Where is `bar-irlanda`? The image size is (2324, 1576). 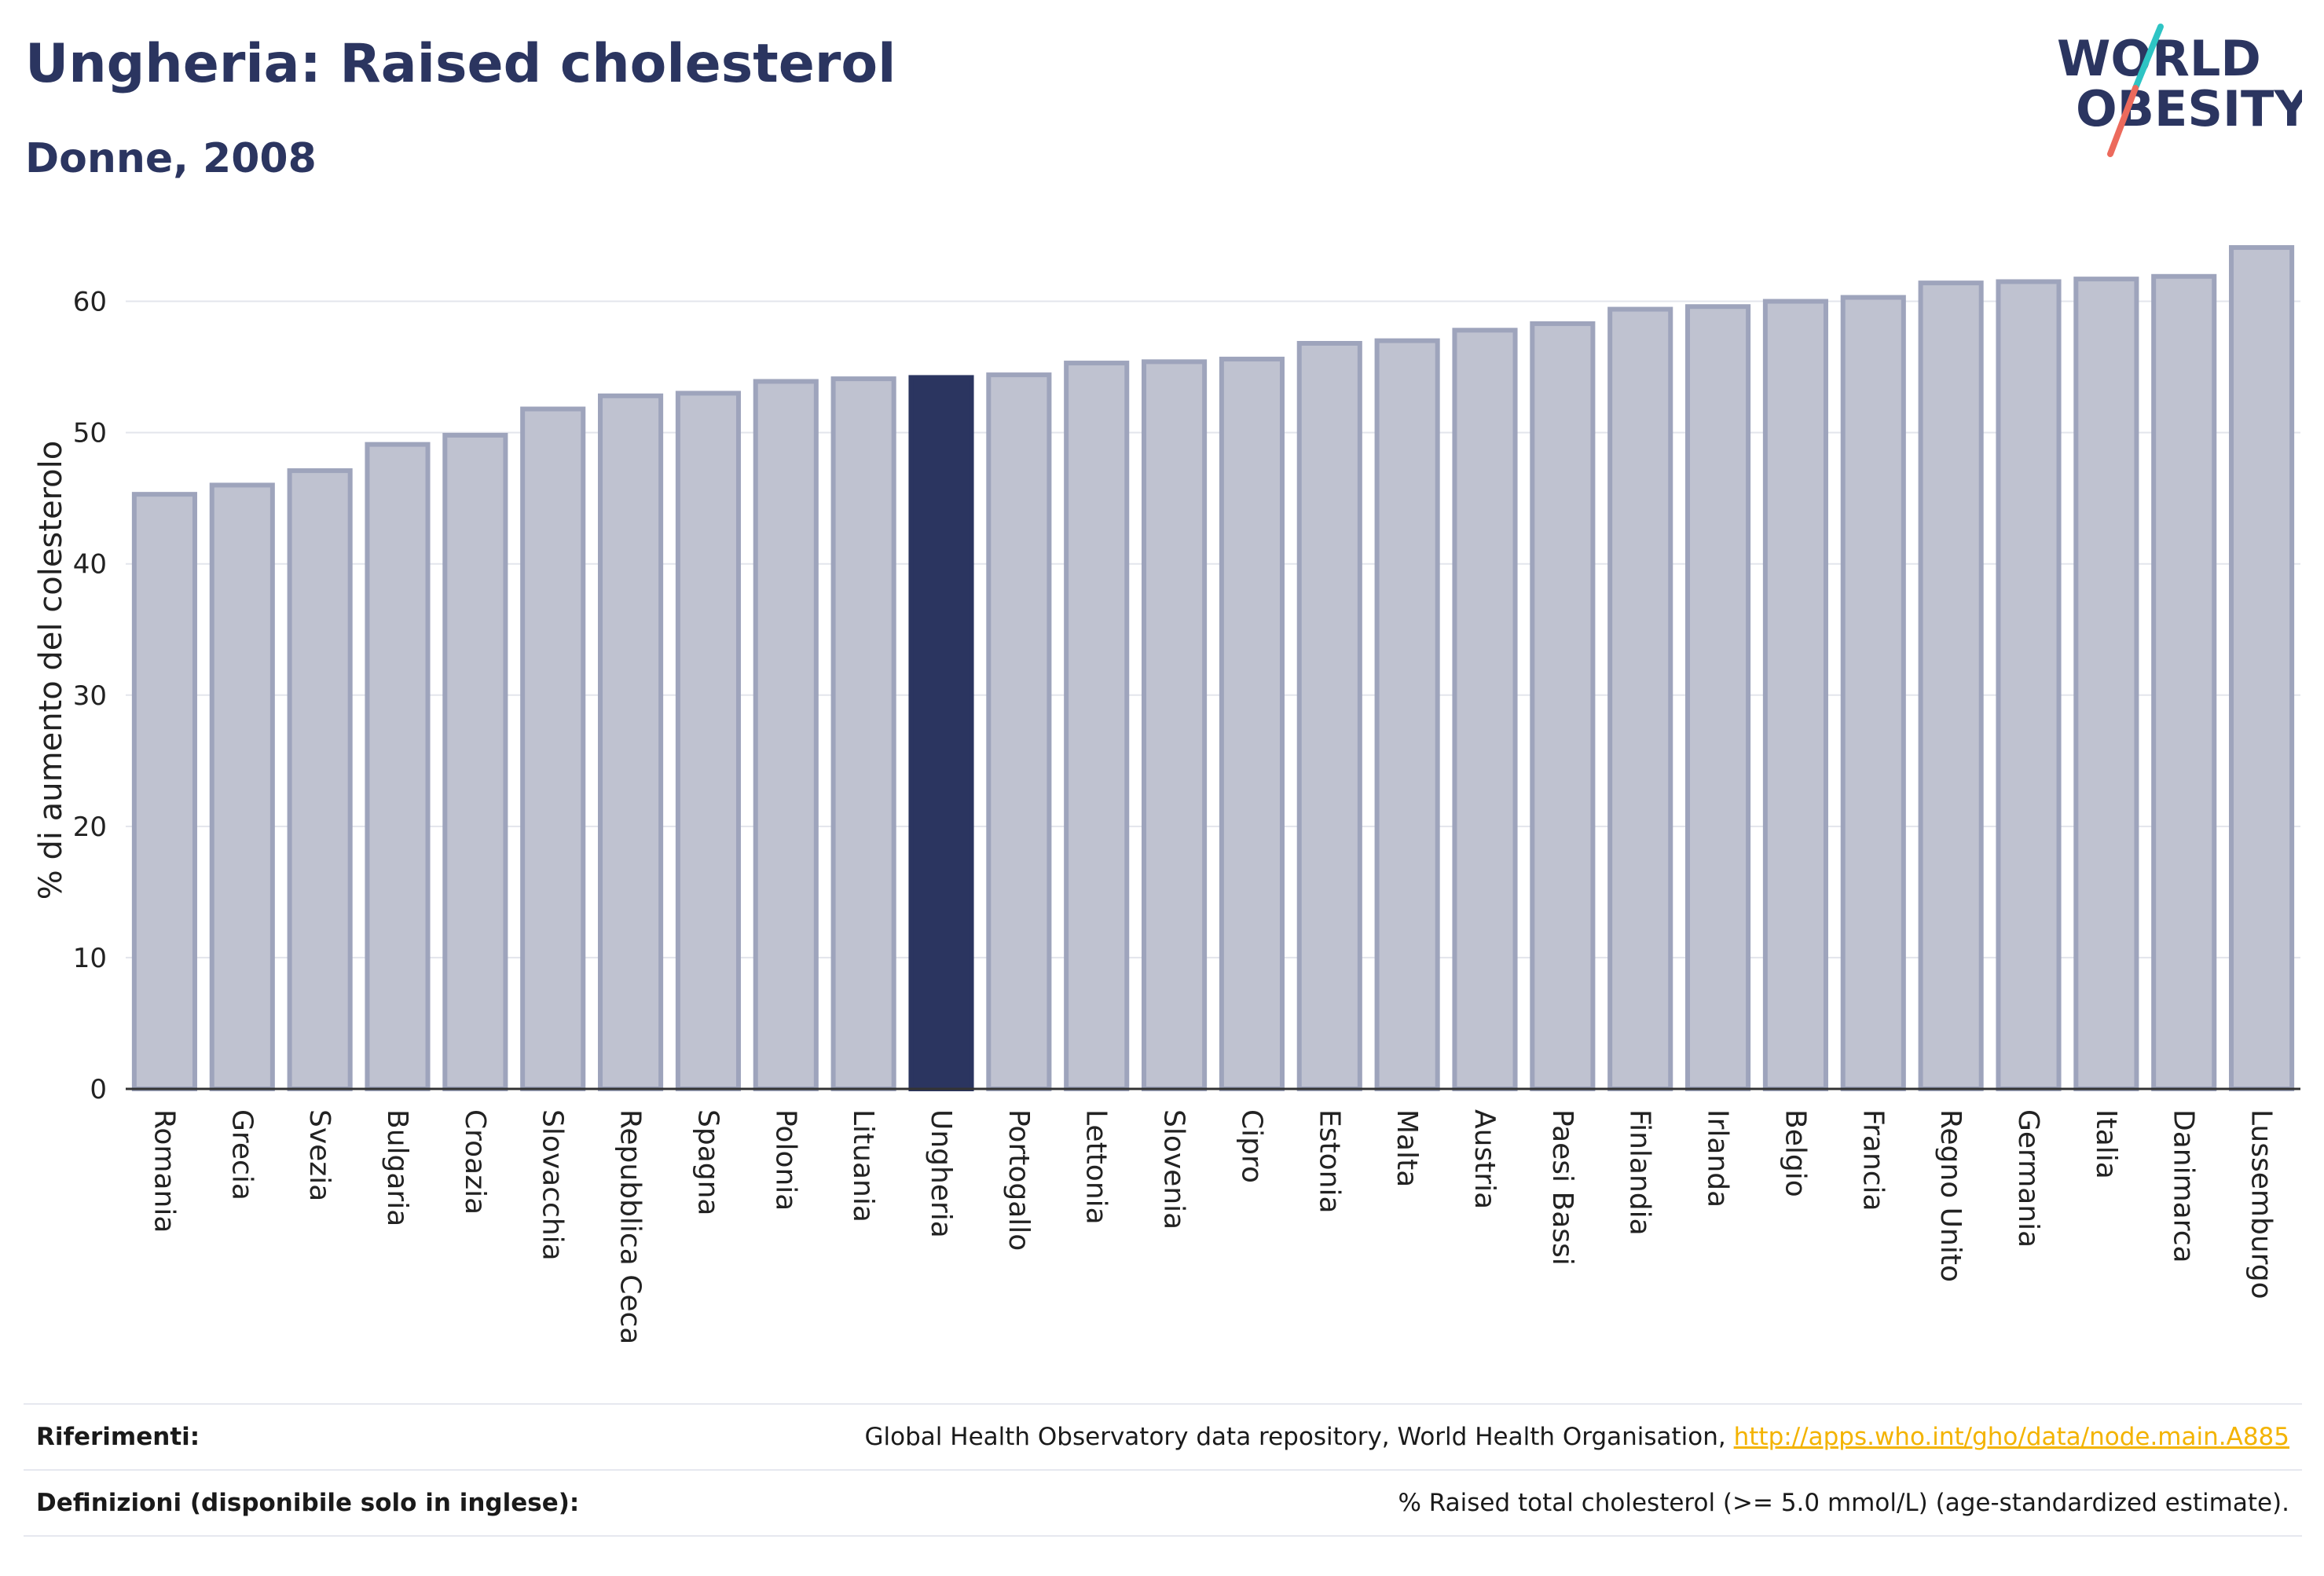 bar-irlanda is located at coordinates (1718, 697).